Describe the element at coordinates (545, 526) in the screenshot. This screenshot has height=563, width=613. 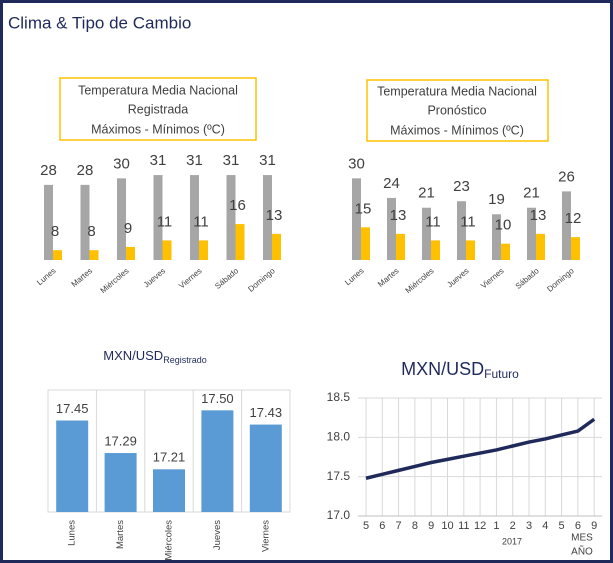
I see `x-tick-label: 4` at that location.